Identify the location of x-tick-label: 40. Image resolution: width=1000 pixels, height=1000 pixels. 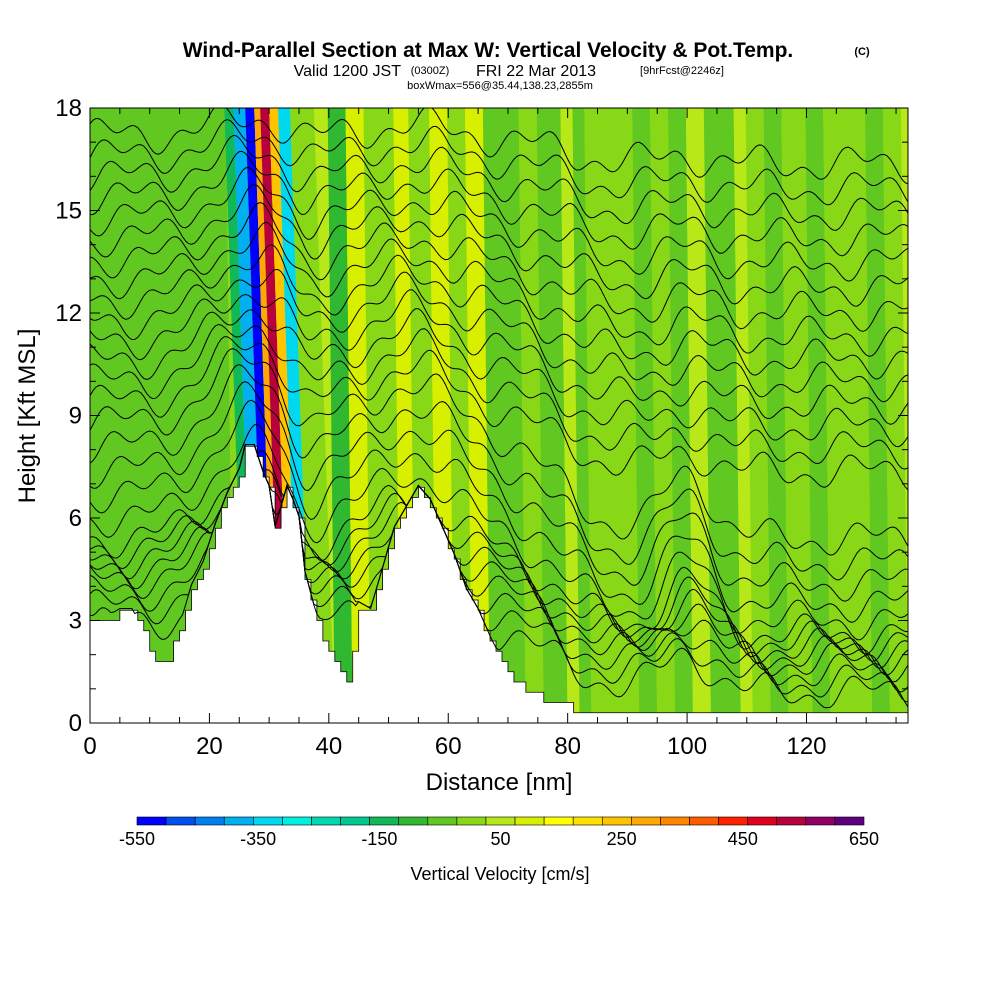
(328, 746).